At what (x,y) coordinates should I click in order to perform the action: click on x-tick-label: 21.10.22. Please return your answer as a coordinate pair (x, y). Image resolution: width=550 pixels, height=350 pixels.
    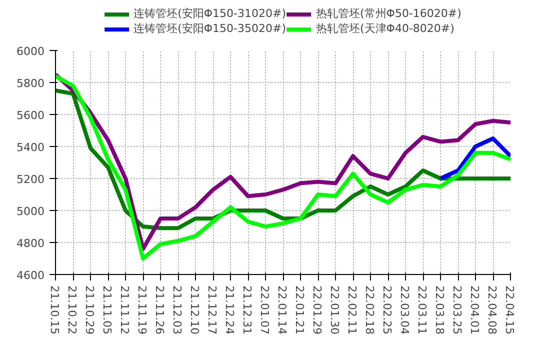
    Looking at the image, I should click on (72, 310).